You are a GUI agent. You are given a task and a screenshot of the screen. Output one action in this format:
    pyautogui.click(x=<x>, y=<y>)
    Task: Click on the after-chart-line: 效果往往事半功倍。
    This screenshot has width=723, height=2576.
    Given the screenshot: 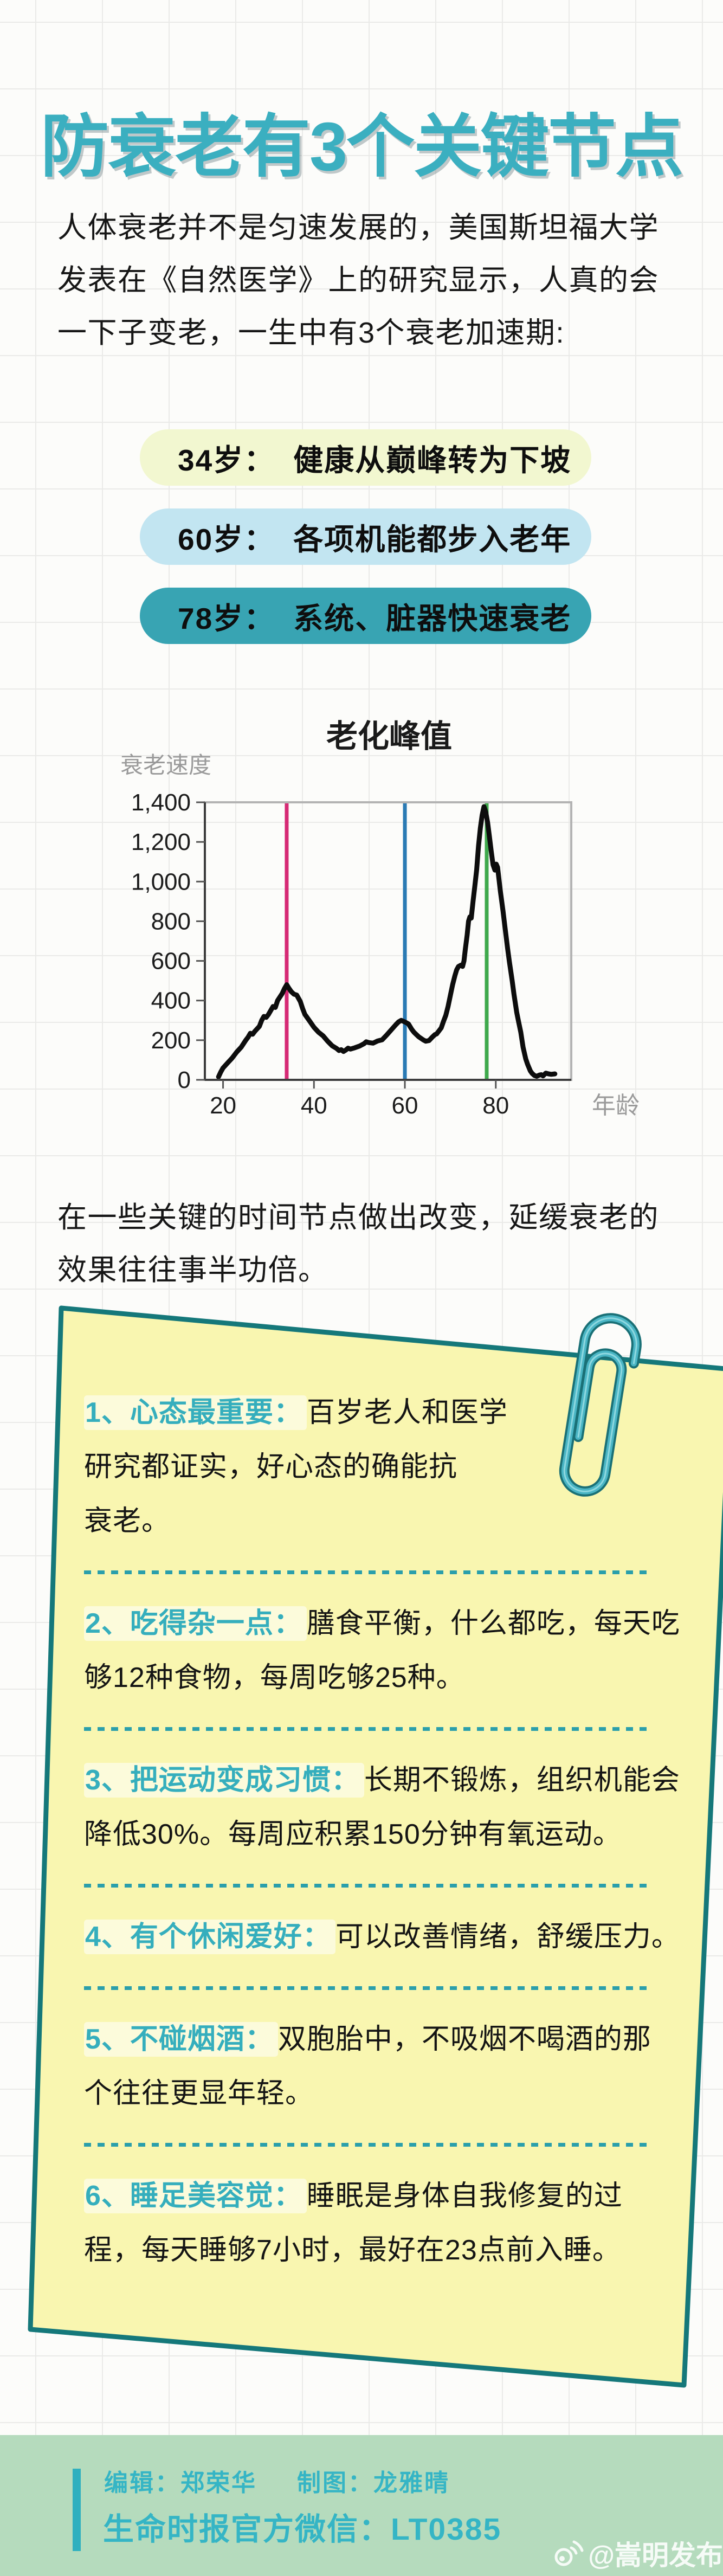 What is the action you would take?
    pyautogui.click(x=192, y=1270)
    